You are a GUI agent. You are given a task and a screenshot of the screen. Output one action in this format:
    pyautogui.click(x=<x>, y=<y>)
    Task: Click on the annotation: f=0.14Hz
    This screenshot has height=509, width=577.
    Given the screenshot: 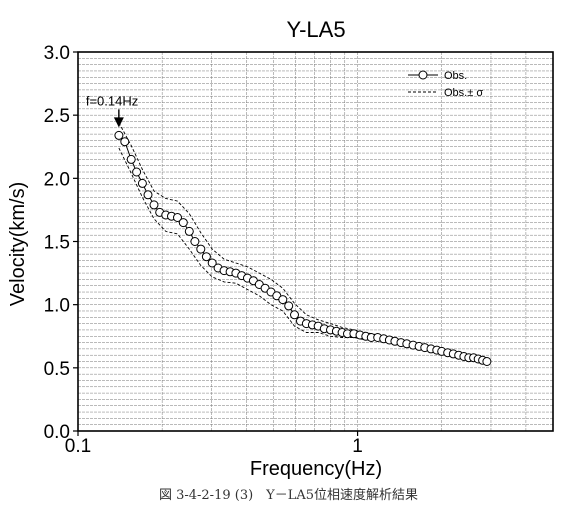 What is the action you would take?
    pyautogui.click(x=112, y=110)
    